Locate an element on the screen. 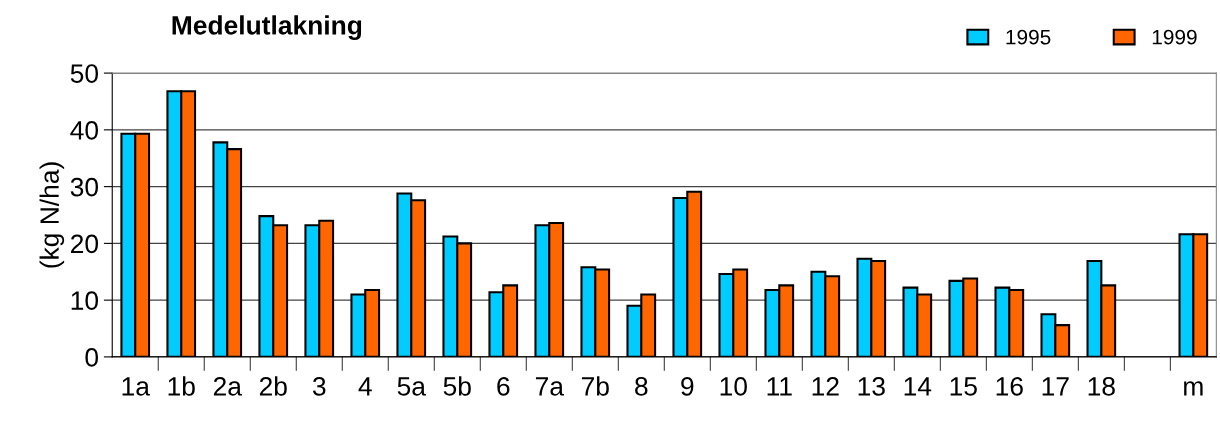 This screenshot has height=430, width=1220. x-tick-label: 8 is located at coordinates (641, 386).